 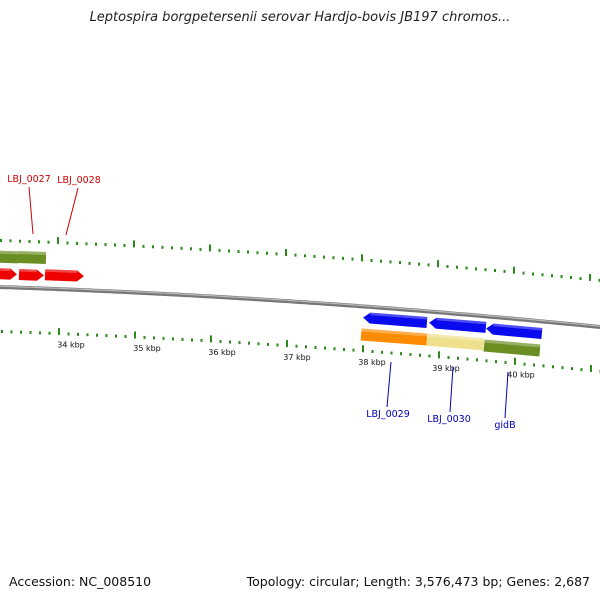 What do you see at coordinates (456, 337) in the screenshot?
I see `gene-band-khaki-shine` at bounding box center [456, 337].